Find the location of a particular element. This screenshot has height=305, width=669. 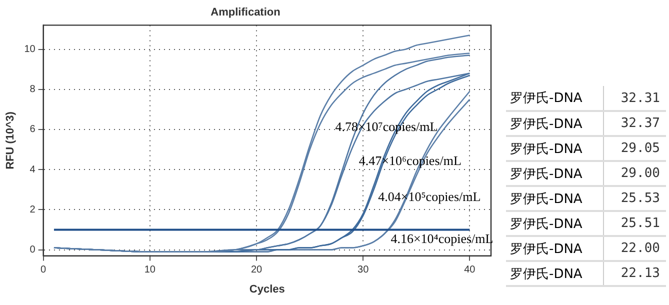

y-tick-label: 2 is located at coordinates (33, 210).